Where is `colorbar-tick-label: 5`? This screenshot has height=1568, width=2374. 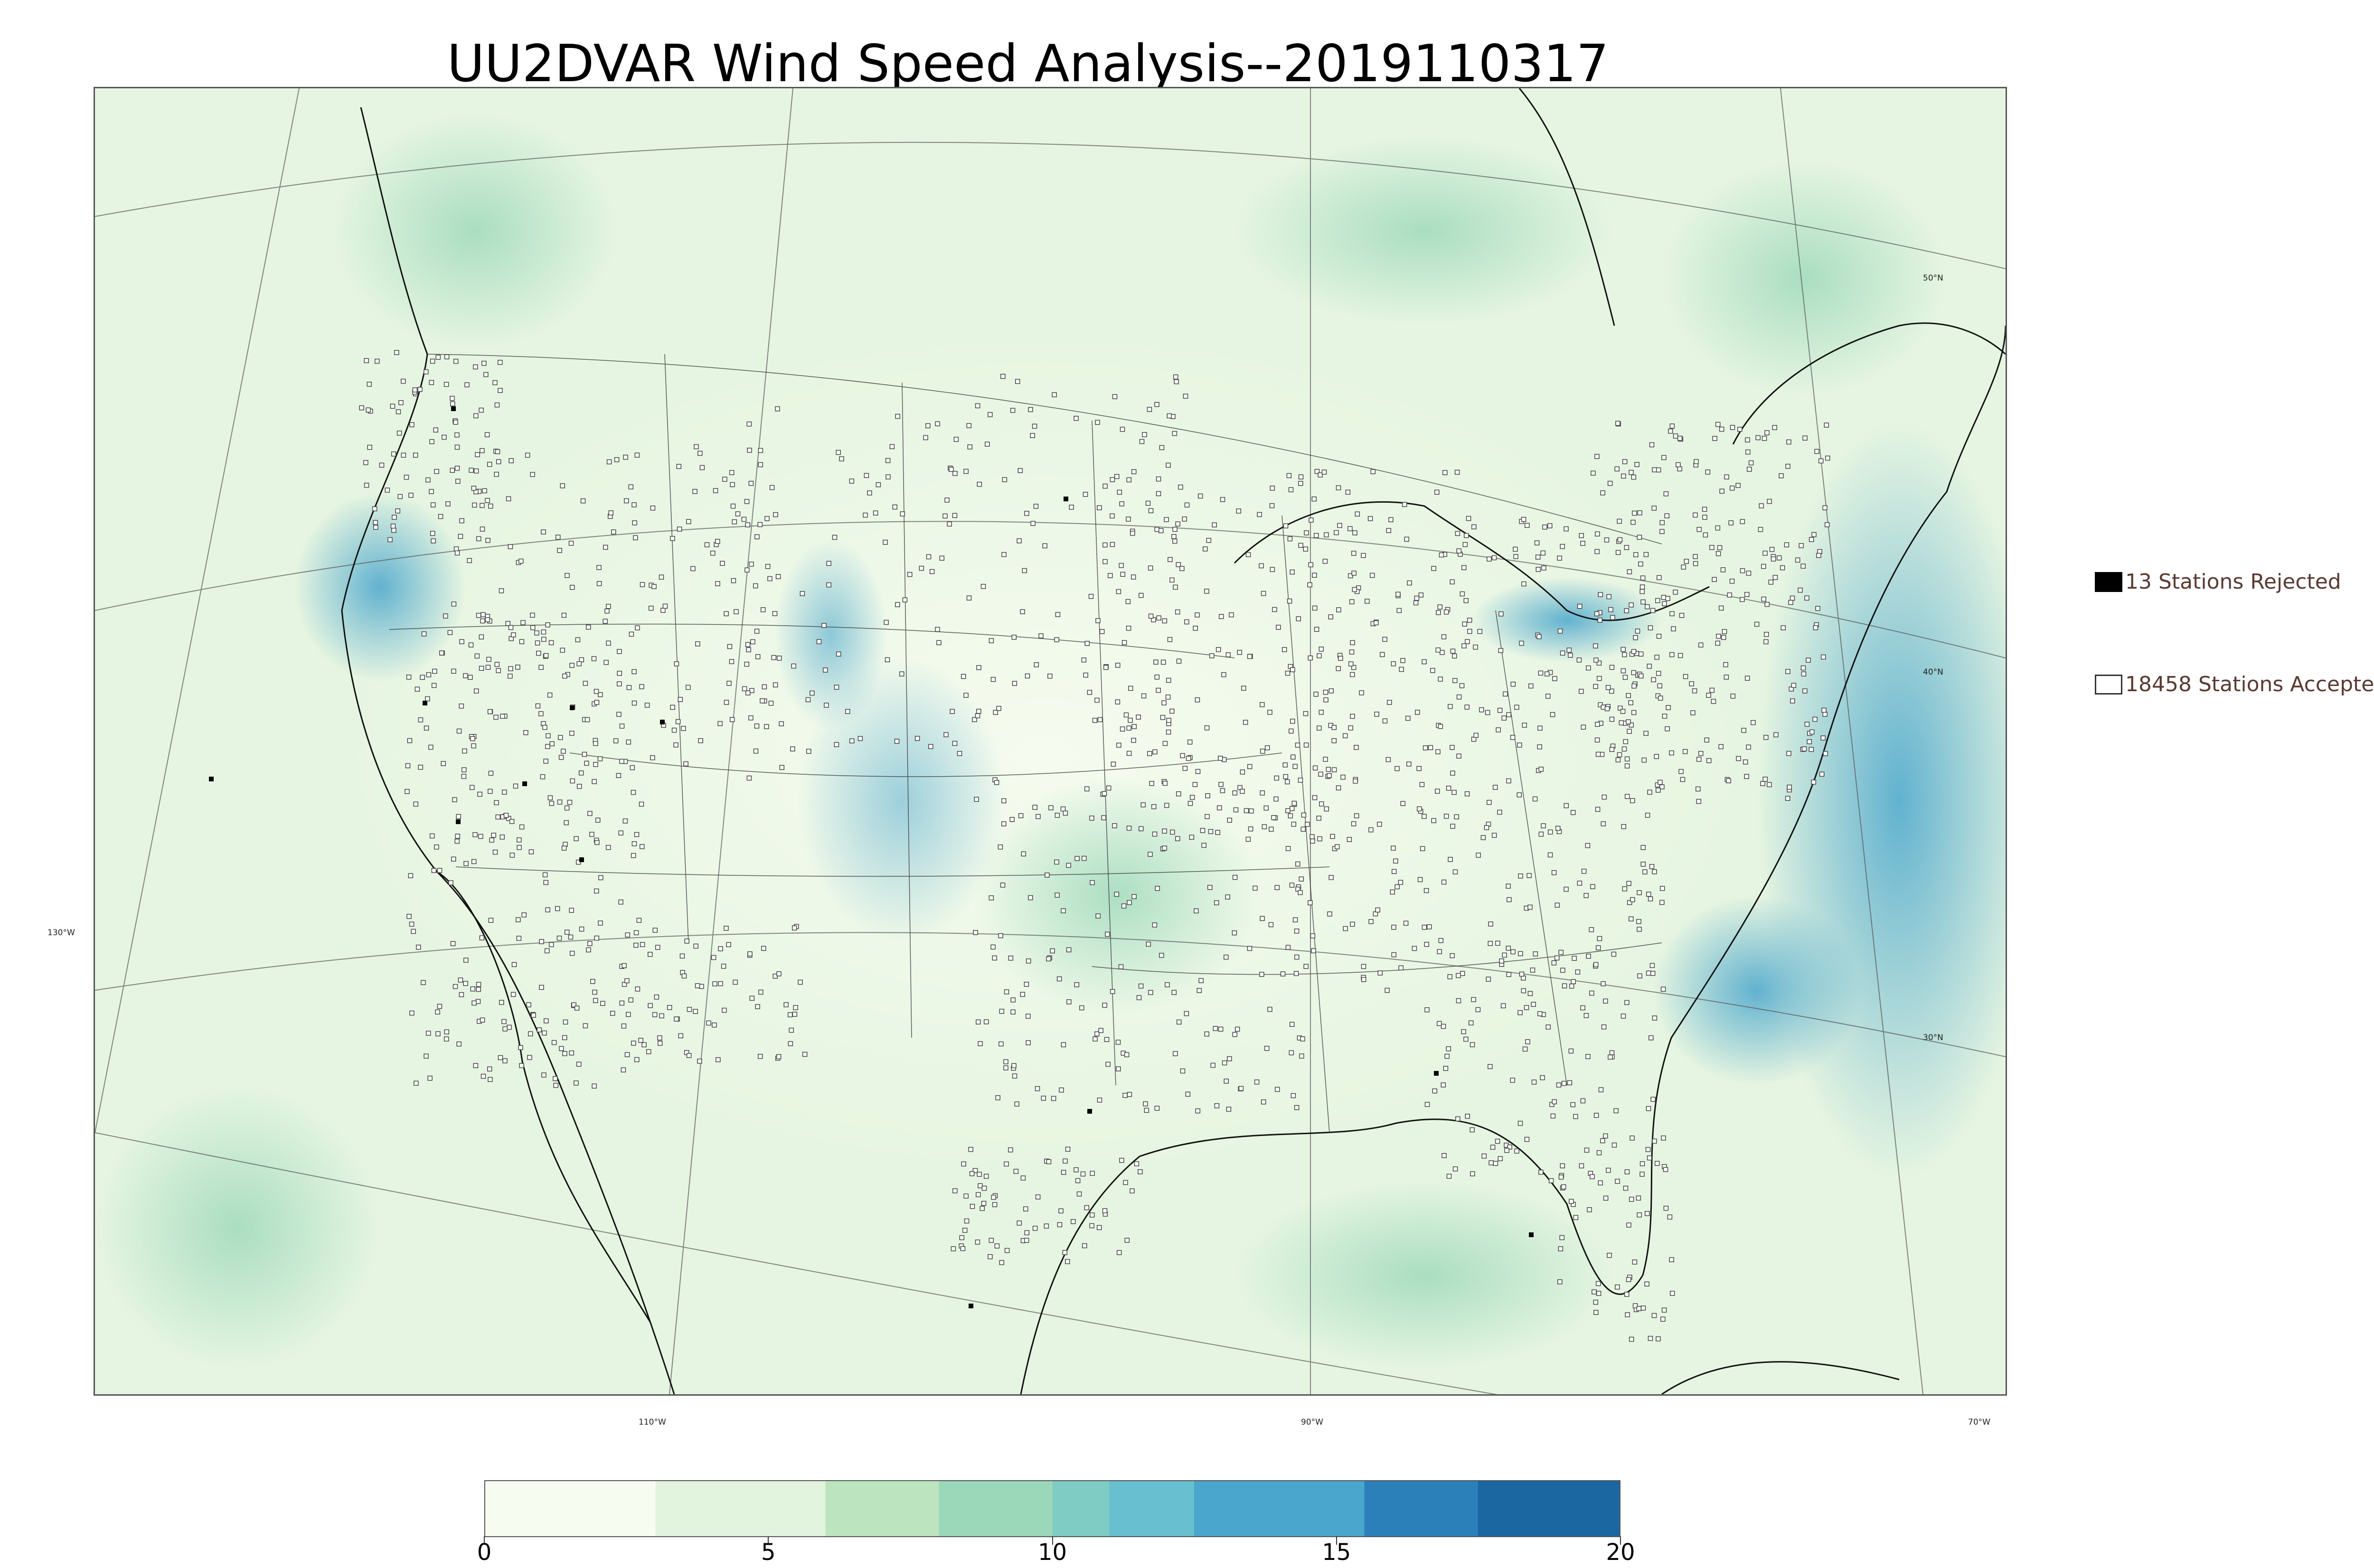 colorbar-tick-label: 5 is located at coordinates (768, 1553).